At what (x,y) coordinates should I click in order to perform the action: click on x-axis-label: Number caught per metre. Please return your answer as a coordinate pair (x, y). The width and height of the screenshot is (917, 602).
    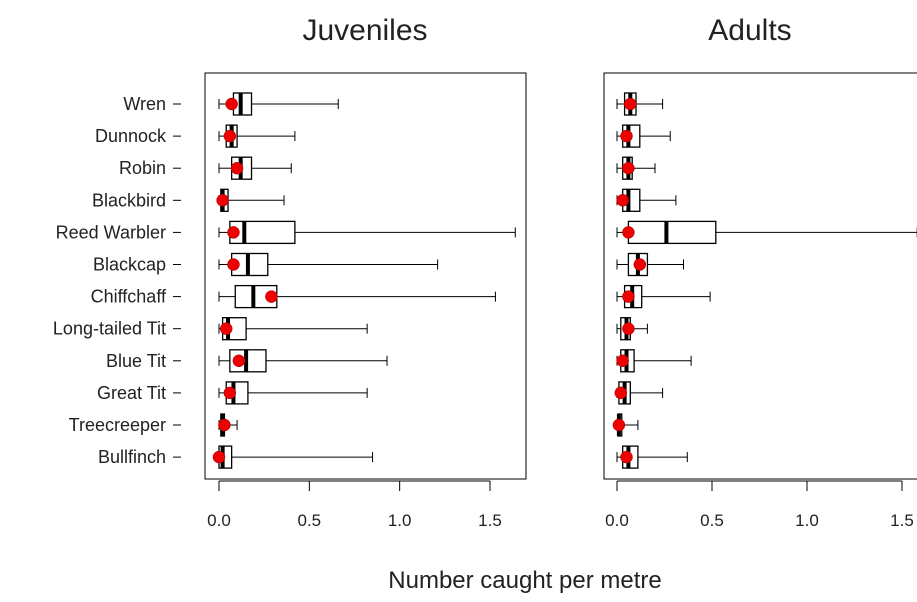
    Looking at the image, I should click on (524, 580).